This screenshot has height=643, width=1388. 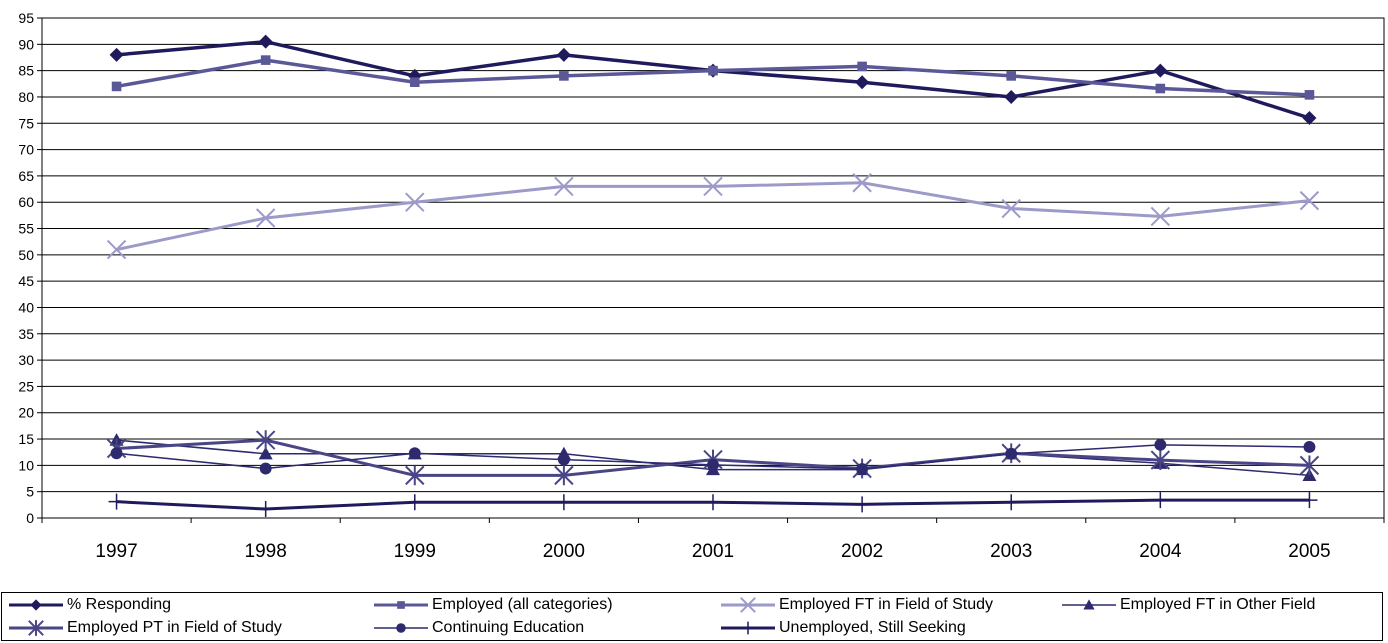 I want to click on y-axis-tick-labels: 0 5 10 15 20 25 30 35 40 45 50 55 60 65 70 75 80 85 90 95, so click(x=26, y=268).